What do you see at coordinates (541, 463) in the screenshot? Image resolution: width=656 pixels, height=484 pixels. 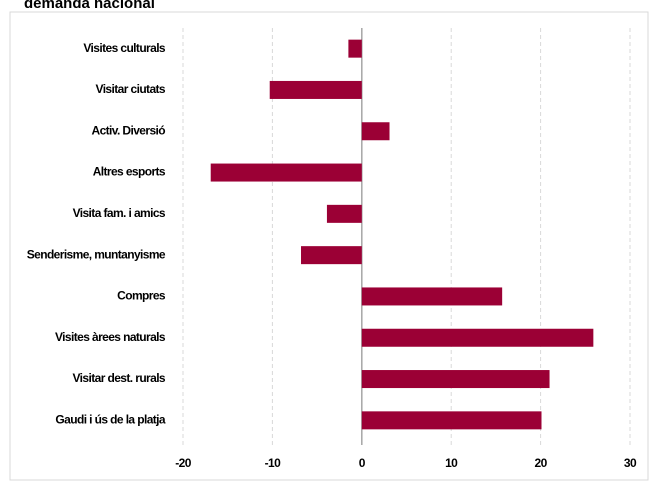 I see `x-tick-label: 20` at bounding box center [541, 463].